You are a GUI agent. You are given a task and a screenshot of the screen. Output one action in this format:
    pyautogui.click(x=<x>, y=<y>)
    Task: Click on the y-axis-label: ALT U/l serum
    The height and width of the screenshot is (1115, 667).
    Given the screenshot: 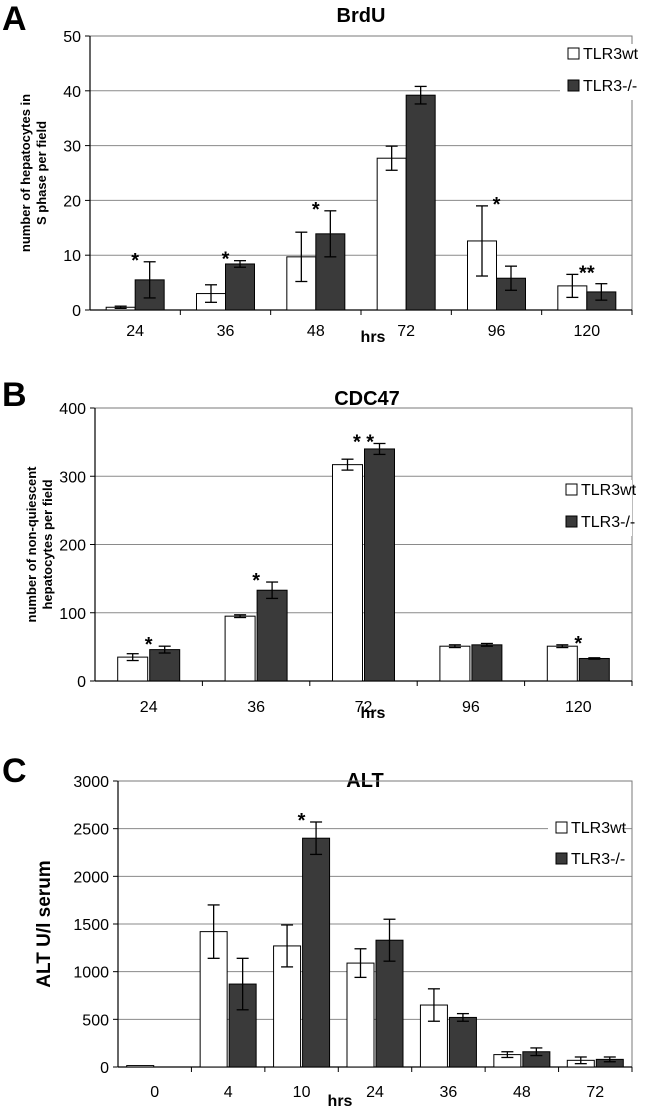 What is the action you would take?
    pyautogui.click(x=44, y=923)
    